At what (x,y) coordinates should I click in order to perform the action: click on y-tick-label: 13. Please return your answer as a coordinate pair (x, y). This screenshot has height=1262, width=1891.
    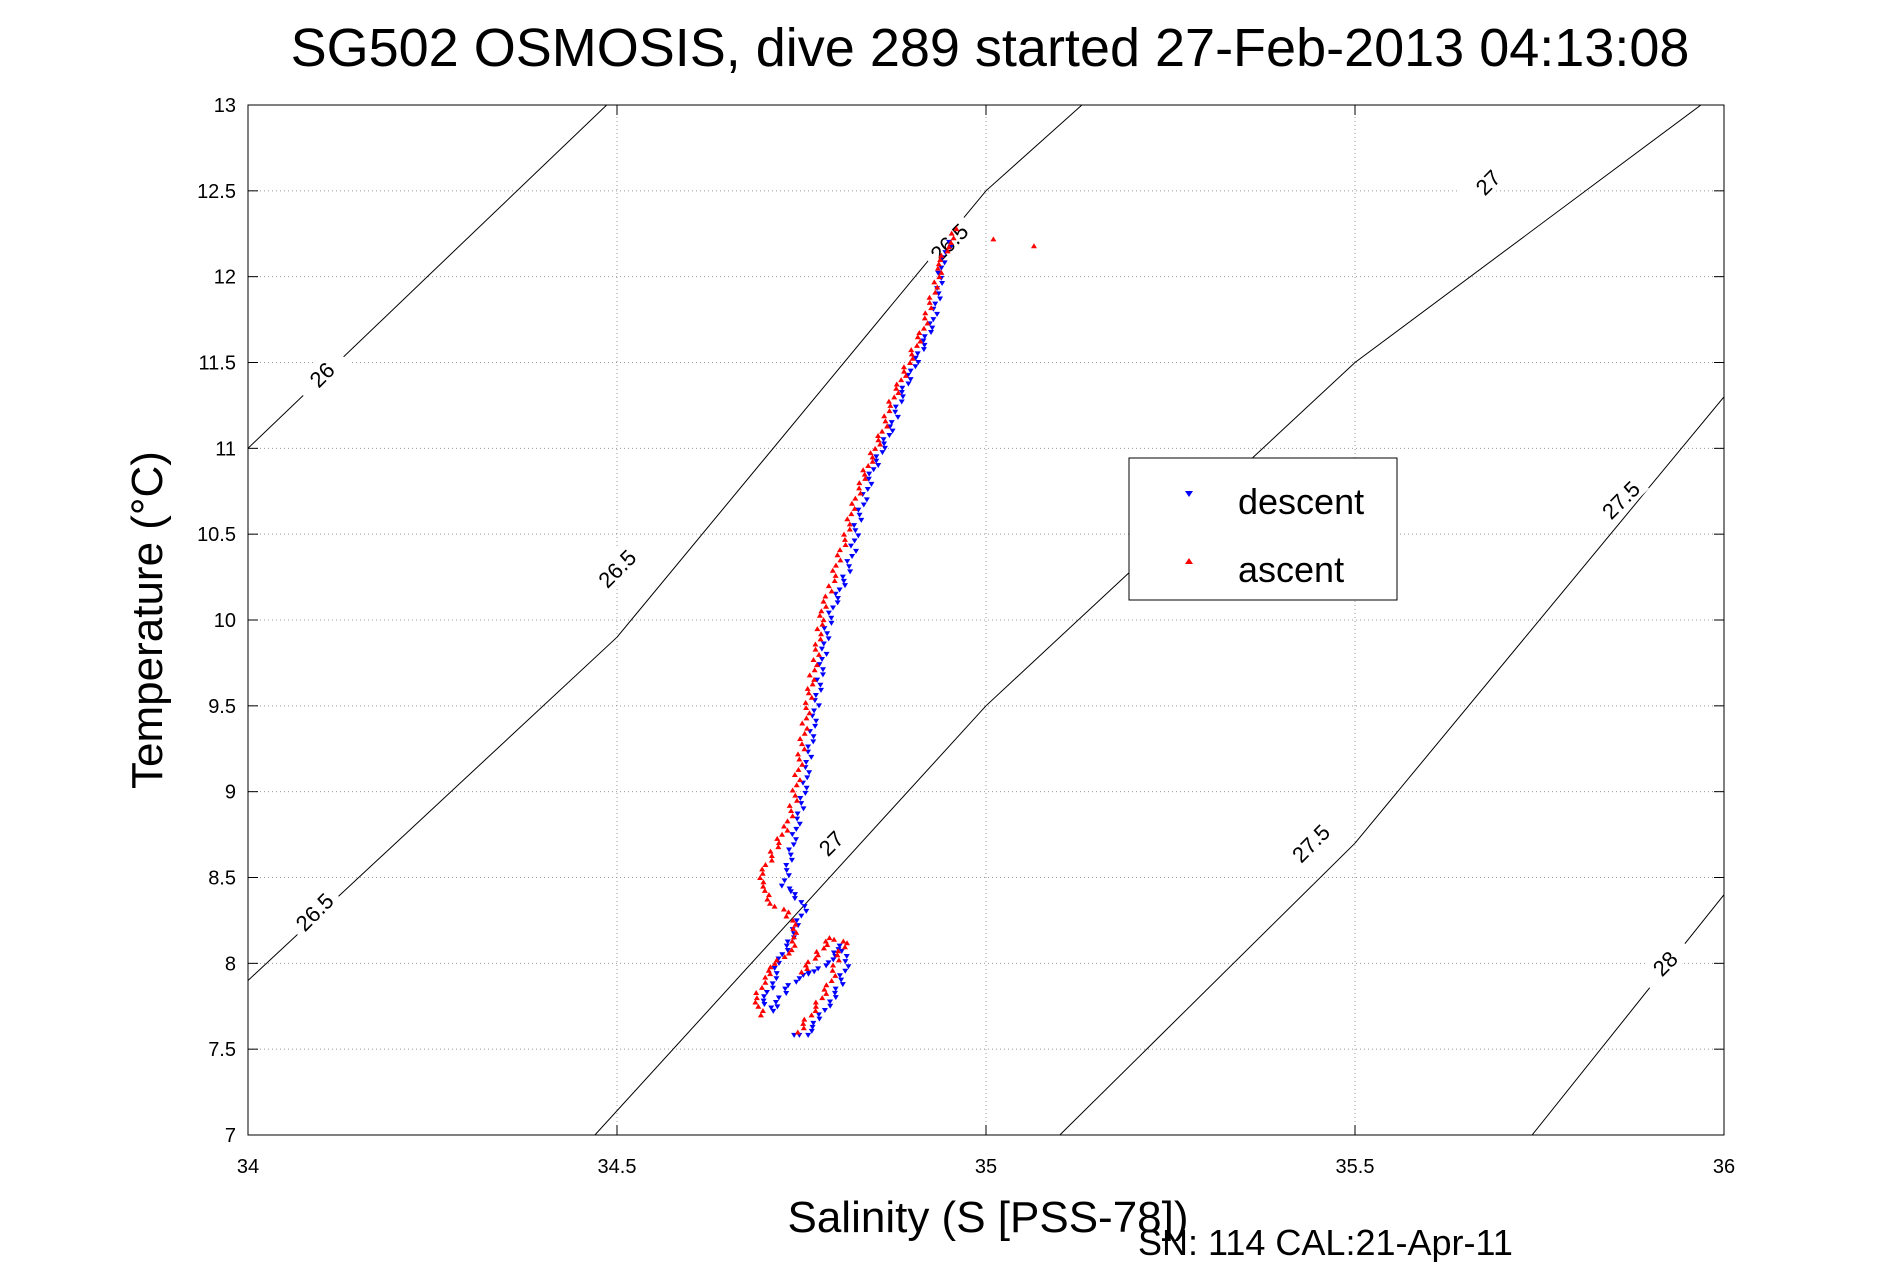
    Looking at the image, I should click on (225, 106).